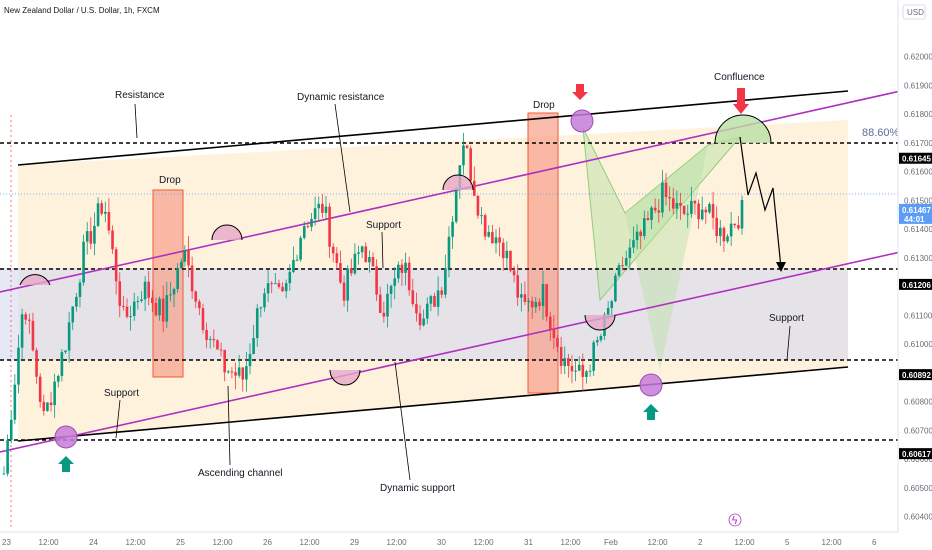 This screenshot has height=550, width=932. What do you see at coordinates (397, 542) in the screenshot?
I see `x-tick-label: 12:00` at bounding box center [397, 542].